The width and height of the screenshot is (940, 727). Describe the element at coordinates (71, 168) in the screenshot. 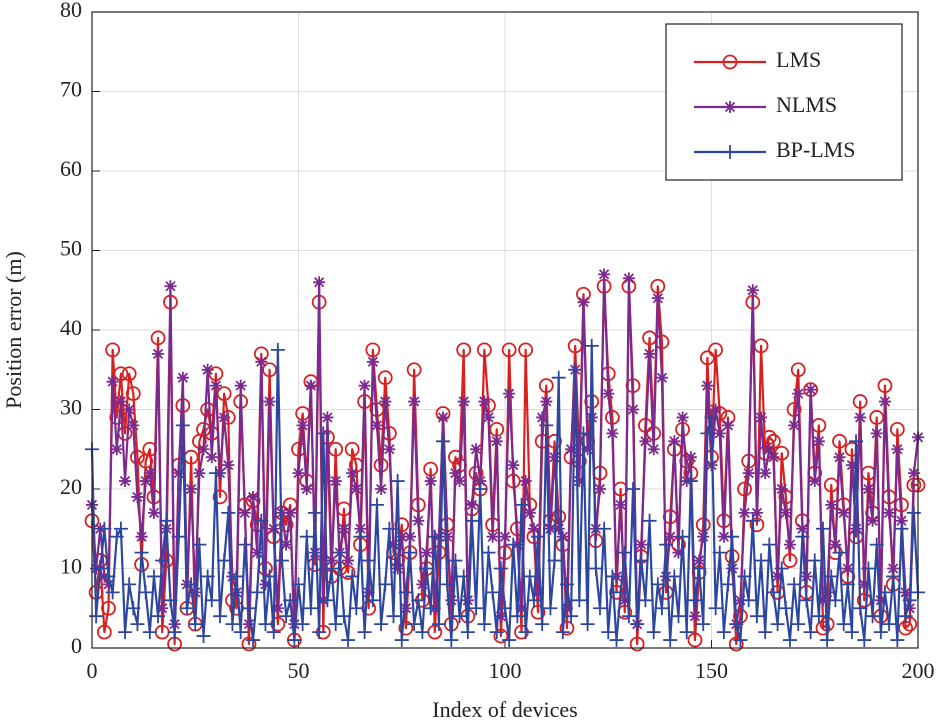

I see `y-tick-label: 60` at that location.